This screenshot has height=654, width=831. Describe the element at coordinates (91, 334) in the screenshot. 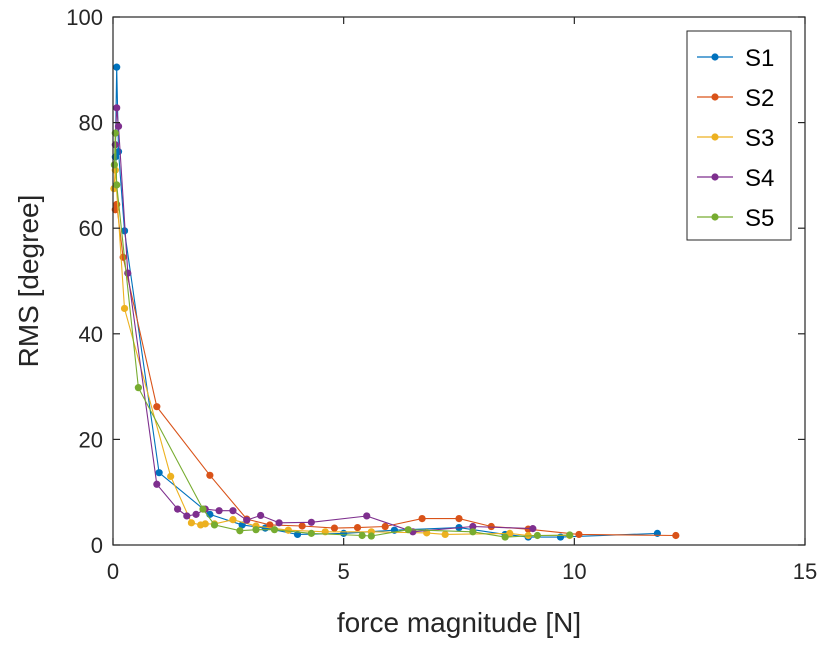

I see `y-tick-label: 40` at that location.